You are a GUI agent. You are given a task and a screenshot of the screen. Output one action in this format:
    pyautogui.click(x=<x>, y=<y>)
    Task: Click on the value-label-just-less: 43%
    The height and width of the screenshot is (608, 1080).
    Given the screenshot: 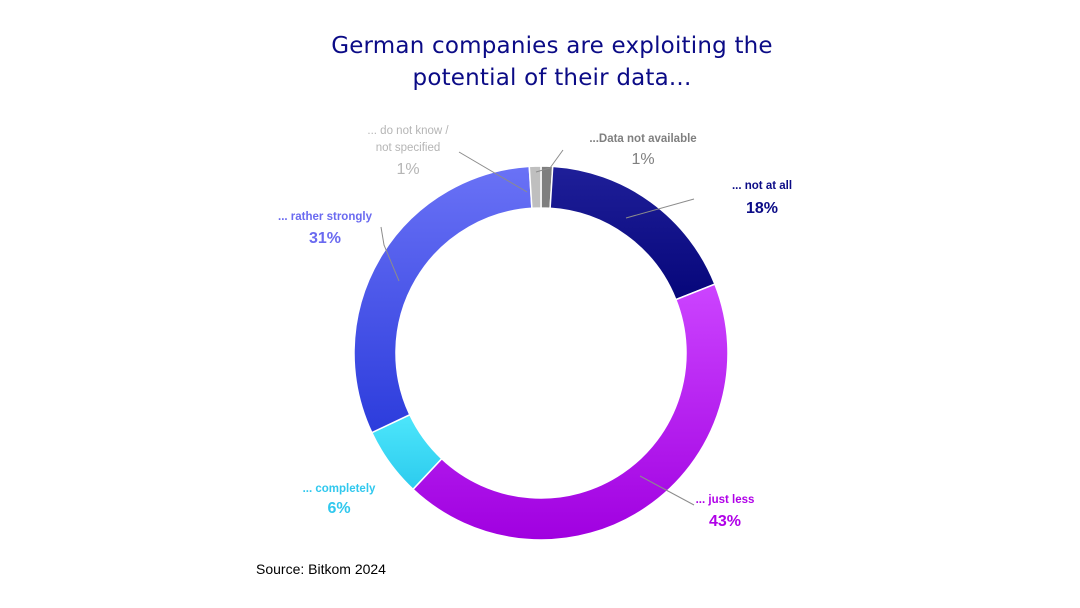 What is the action you would take?
    pyautogui.click(x=725, y=521)
    